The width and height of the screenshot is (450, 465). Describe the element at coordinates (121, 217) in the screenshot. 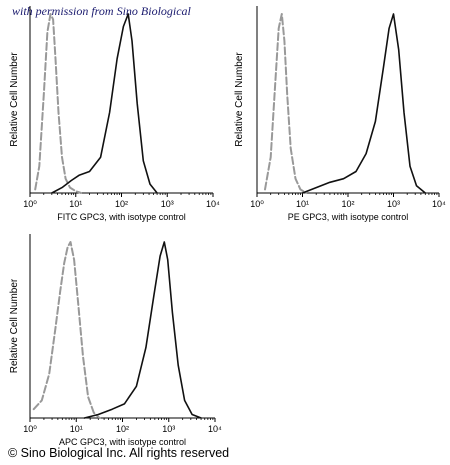

I see `x-axis-label: FITC GPC3, with isotype control` at that location.